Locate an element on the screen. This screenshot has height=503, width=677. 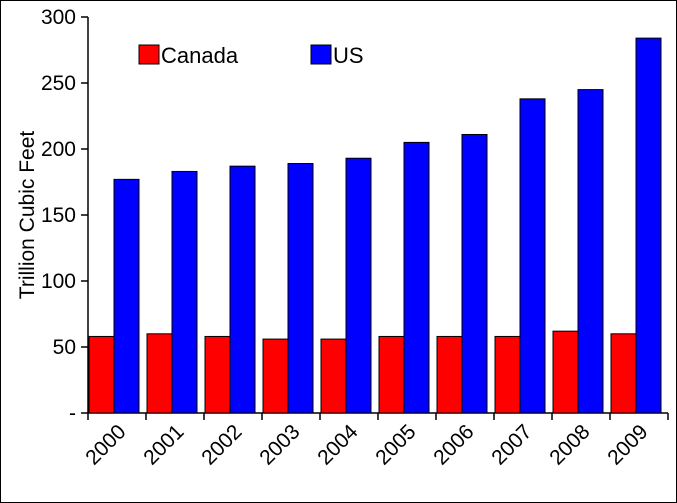
bar-us-2007 is located at coordinates (532, 256).